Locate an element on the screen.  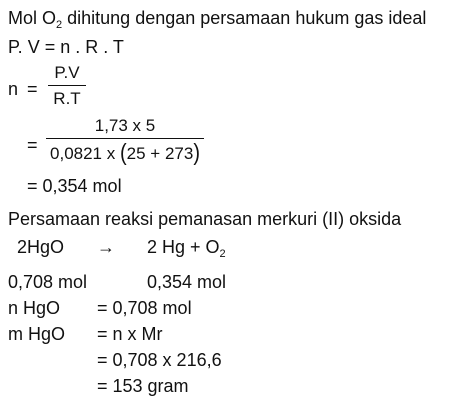
substitution-fraction: 1,73 x 5 0,0821 x (25 + 273) is located at coordinates (125, 141).